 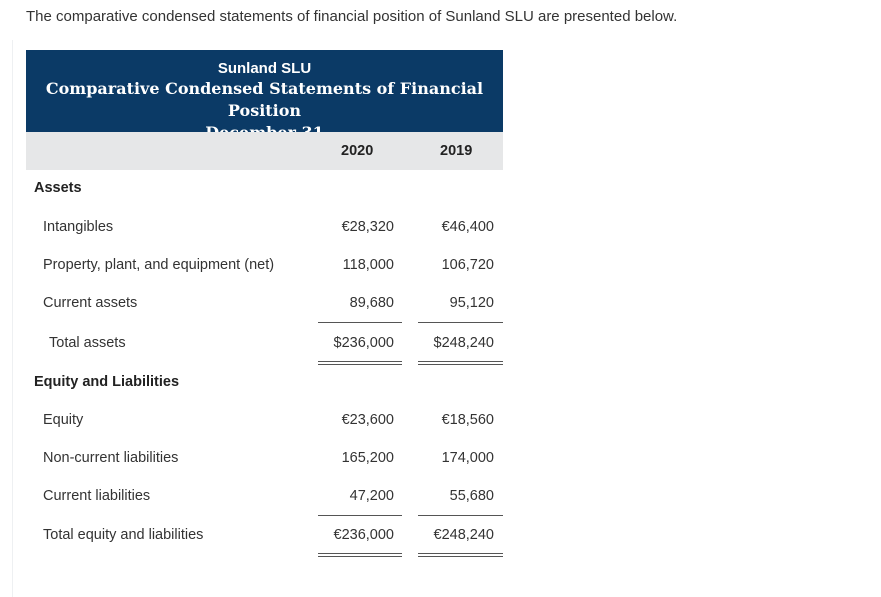 What do you see at coordinates (367, 458) in the screenshot?
I see `value-2020: 165,200` at bounding box center [367, 458].